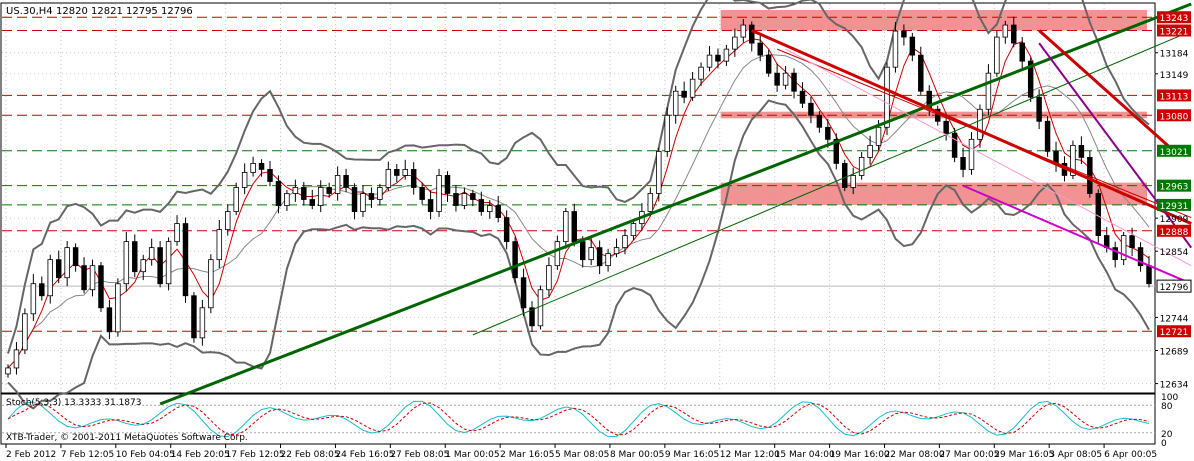 The height and width of the screenshot is (461, 1194). Describe the element at coordinates (1174, 32) in the screenshot. I see `level-label: 13221` at that location.